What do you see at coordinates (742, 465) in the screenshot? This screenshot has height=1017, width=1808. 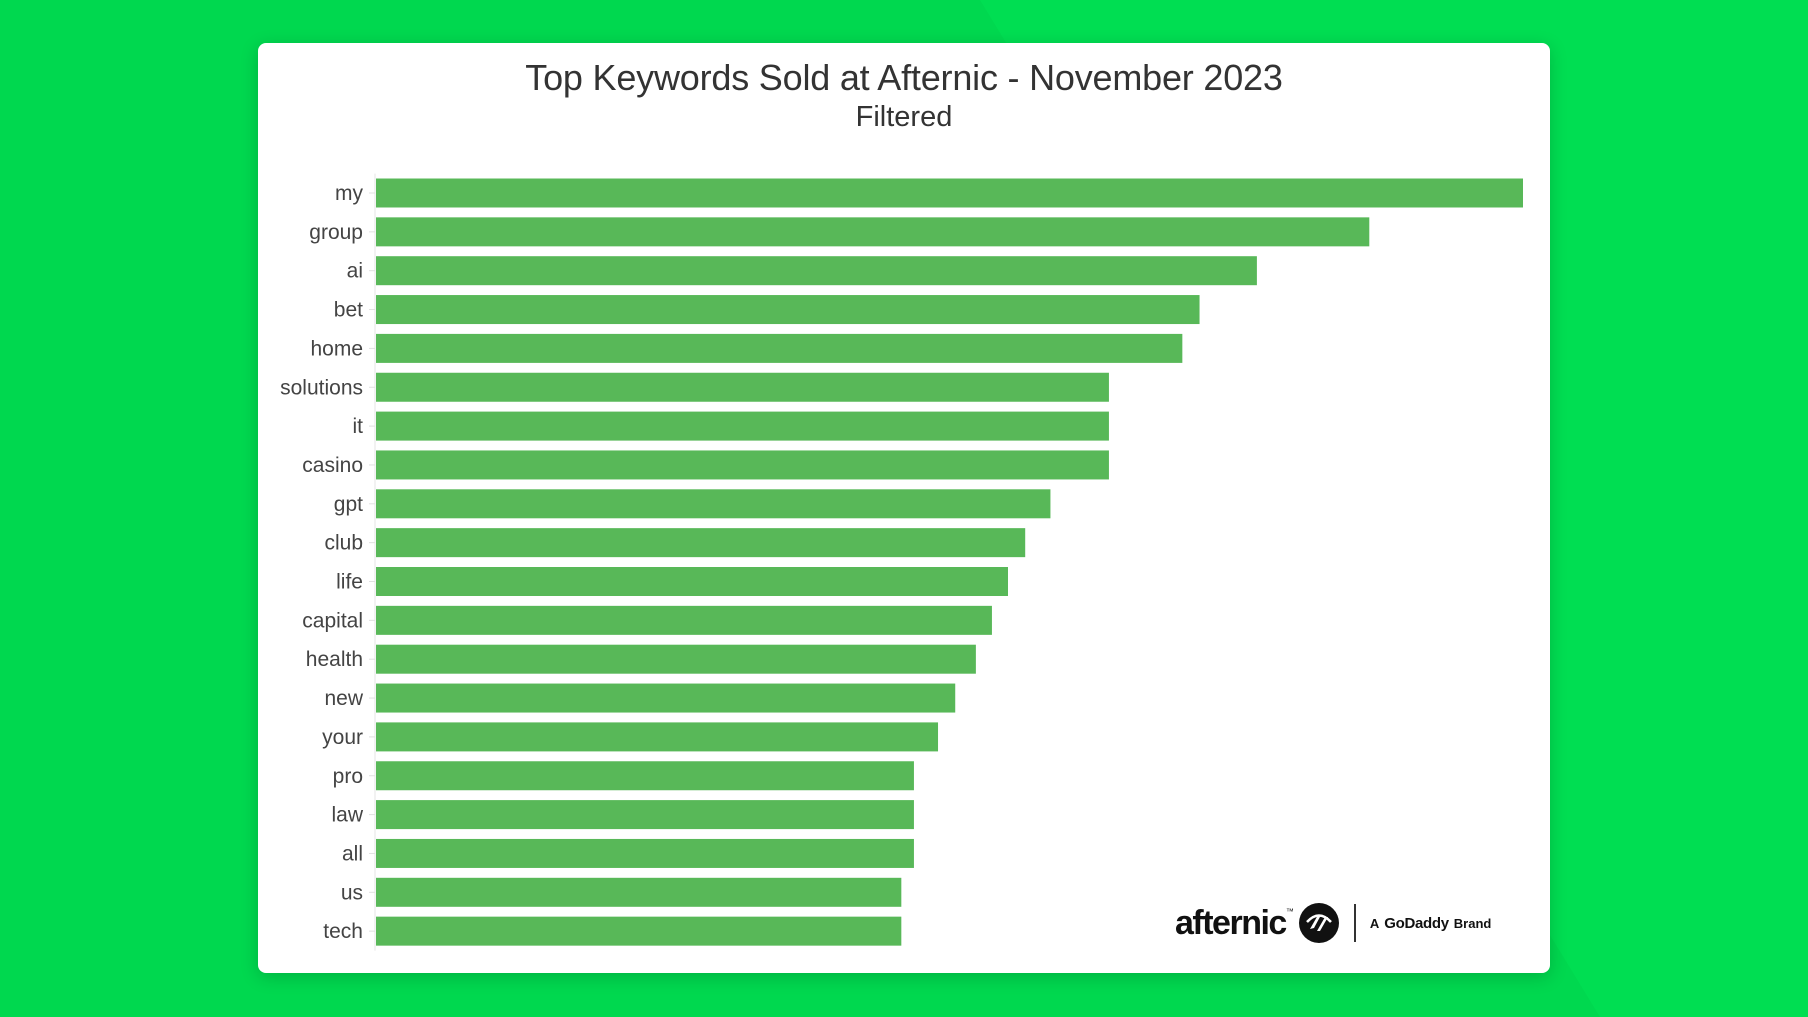 I see `bar-casino` at bounding box center [742, 465].